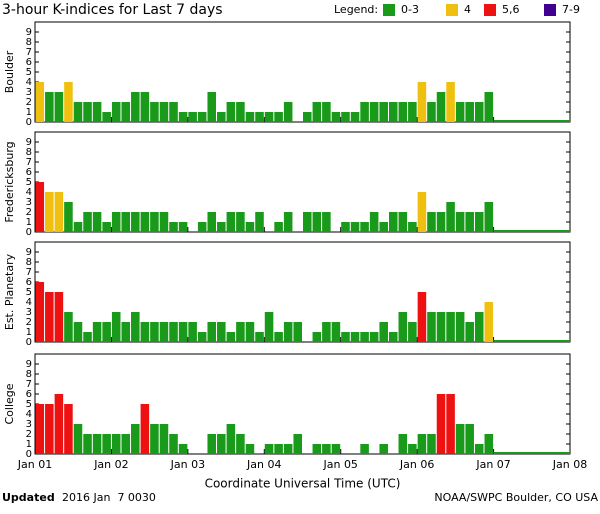  Describe the element at coordinates (263, 464) in the screenshot. I see `x-tick-label: Jan 04` at that location.